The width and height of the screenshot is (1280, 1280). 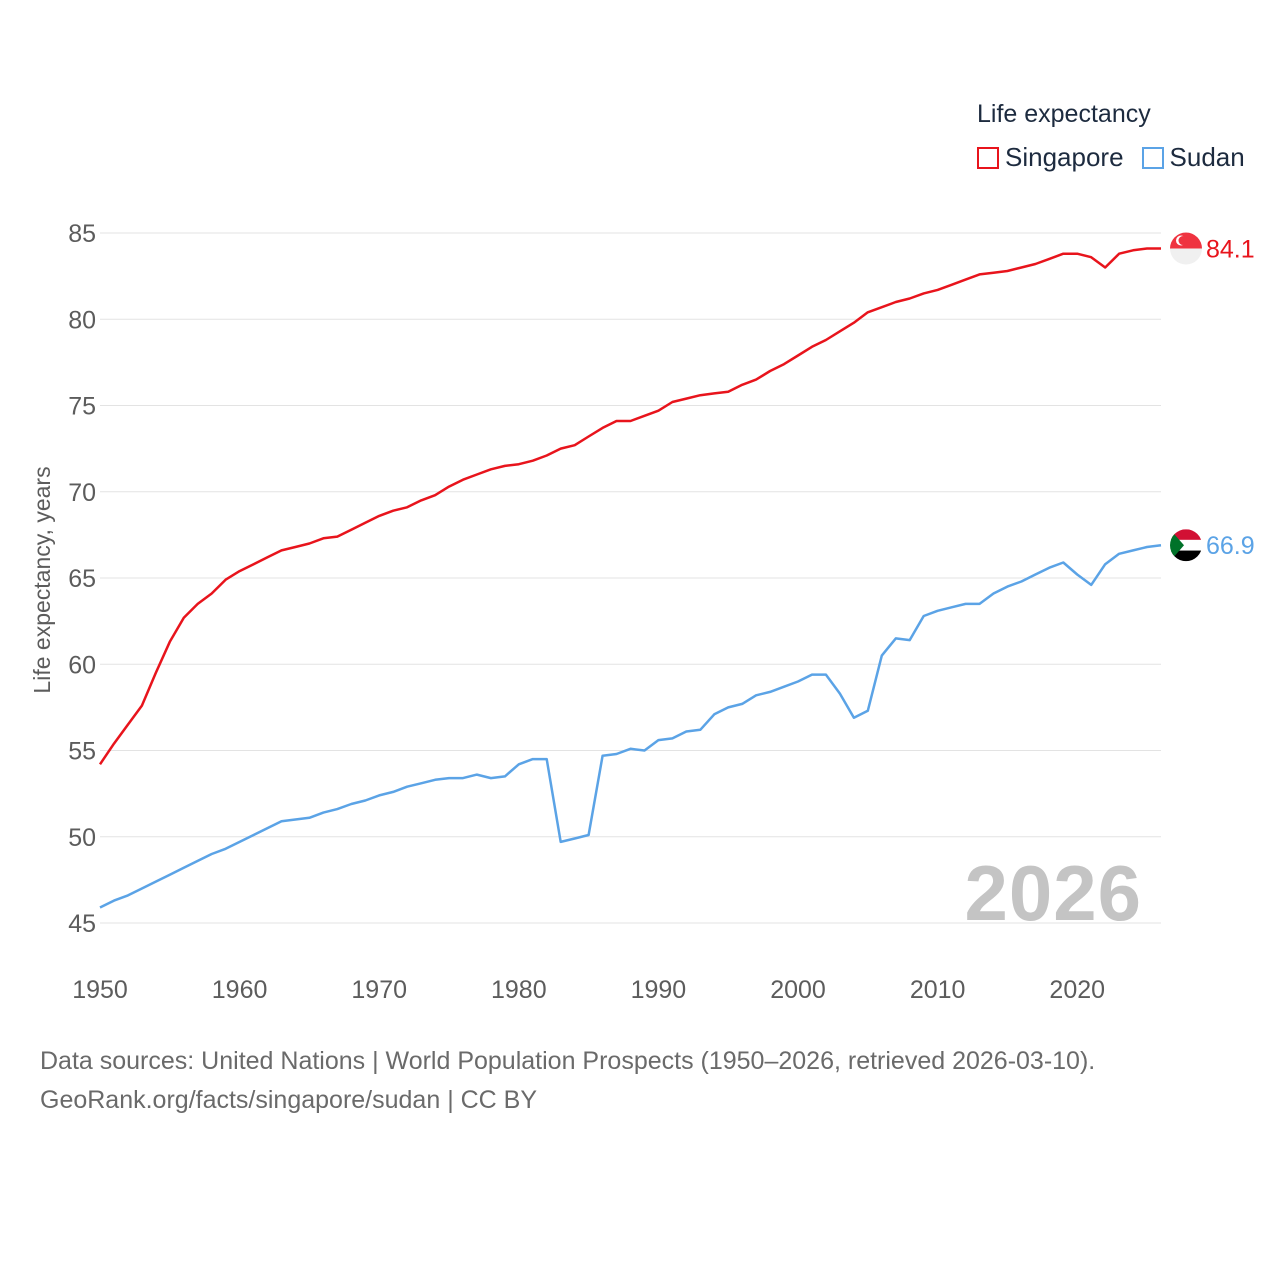 I want to click on x-tick-label: 2000, so click(x=798, y=990).